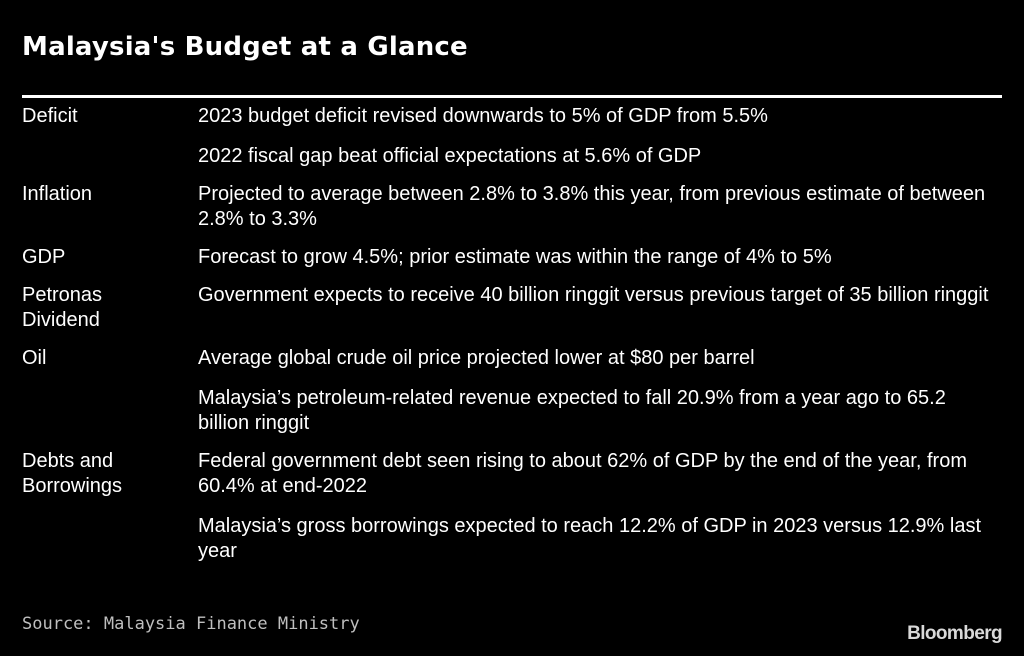 The height and width of the screenshot is (656, 1024). What do you see at coordinates (44, 257) in the screenshot?
I see `row-label: GDP` at bounding box center [44, 257].